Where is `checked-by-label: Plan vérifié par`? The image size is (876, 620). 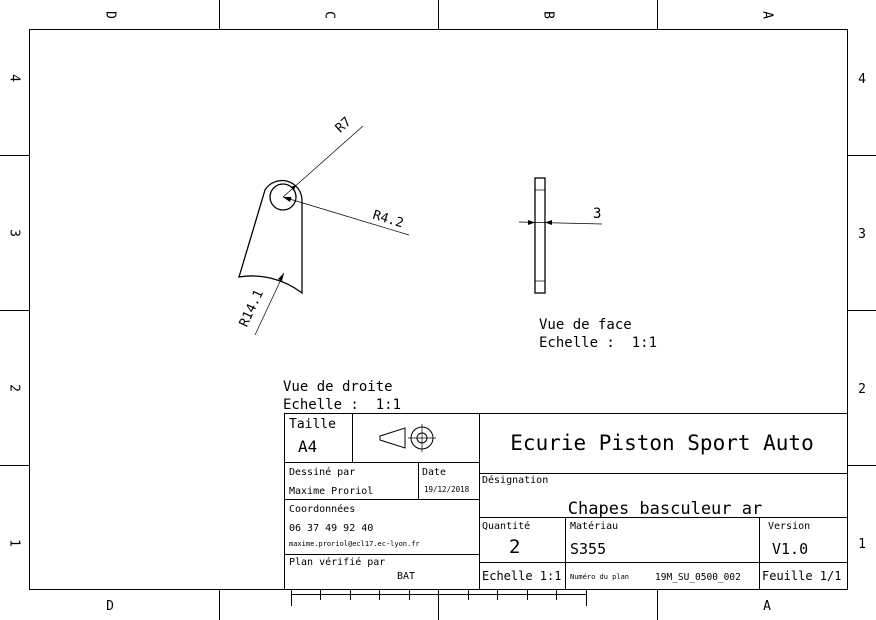 checked-by-label: Plan vérifié par is located at coordinates (337, 562).